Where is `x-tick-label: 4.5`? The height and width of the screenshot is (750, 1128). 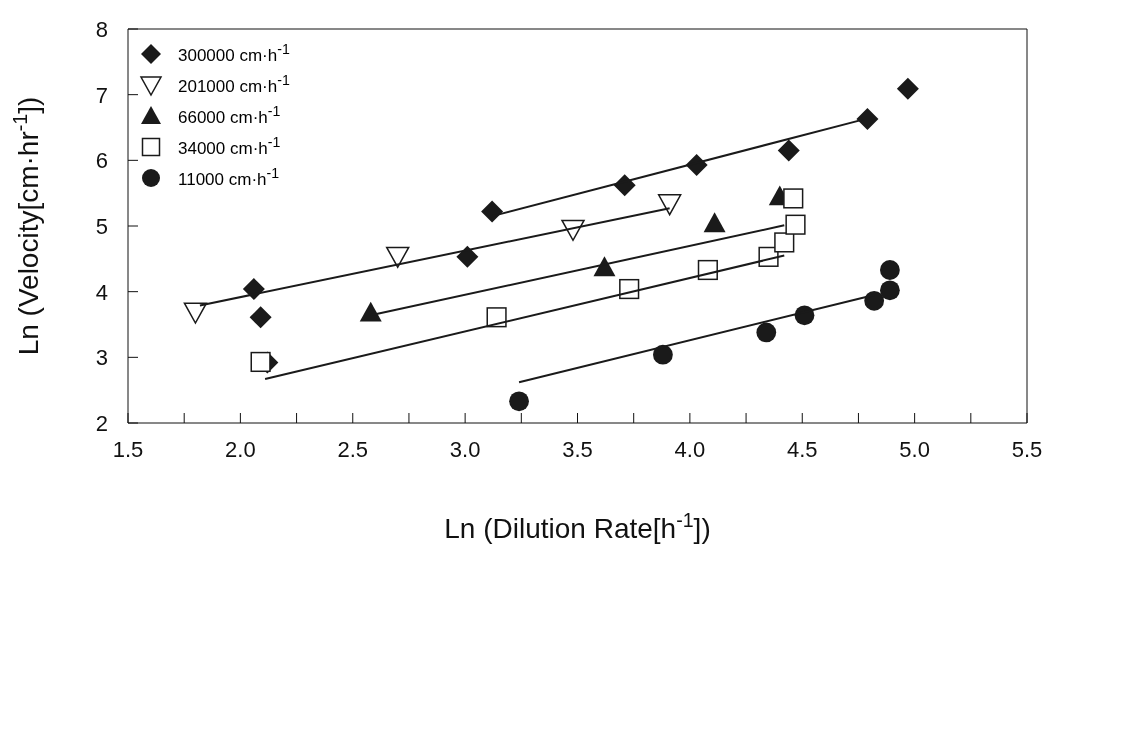
x-tick-label: 4.5 is located at coordinates (802, 449).